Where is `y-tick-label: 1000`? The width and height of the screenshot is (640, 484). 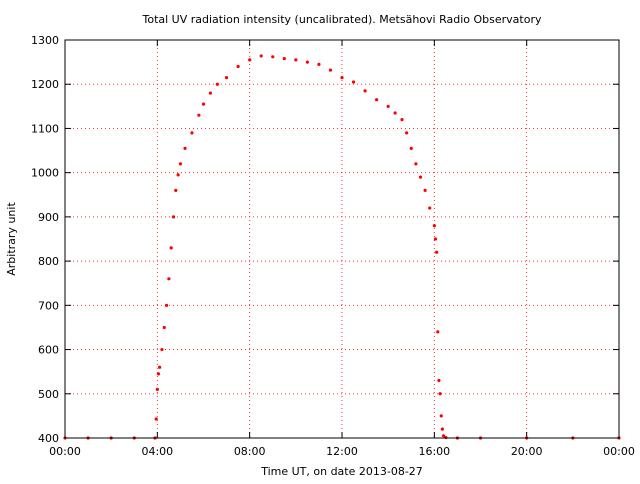 y-tick-label: 1000 is located at coordinates (45, 173).